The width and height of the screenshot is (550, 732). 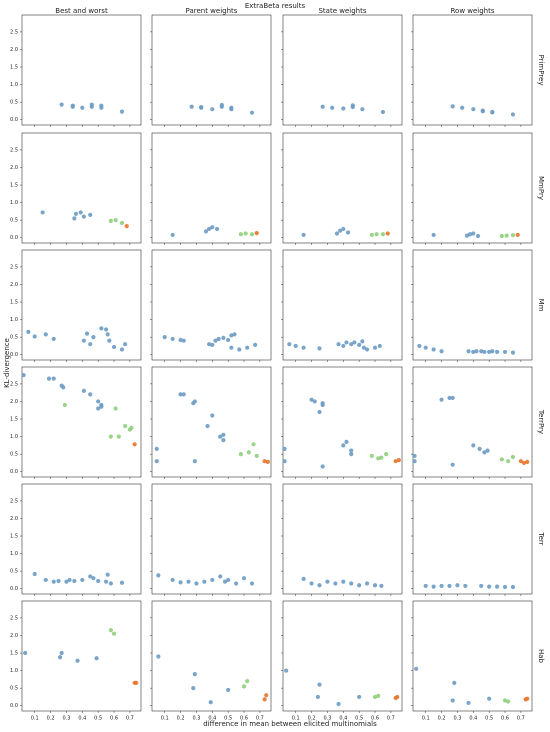 What do you see at coordinates (212, 11) in the screenshot?
I see `column-title: Parent weights` at bounding box center [212, 11].